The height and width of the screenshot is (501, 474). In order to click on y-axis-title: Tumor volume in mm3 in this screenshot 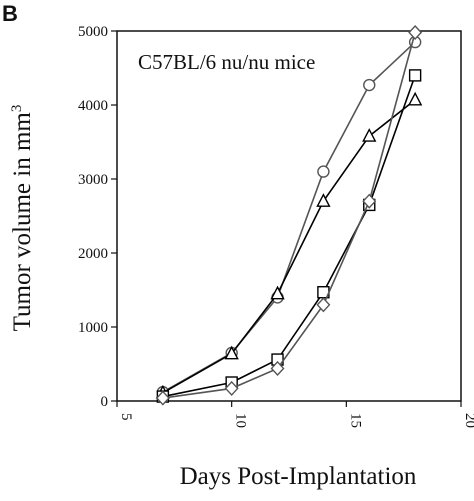, I will do `click(22, 218)`.